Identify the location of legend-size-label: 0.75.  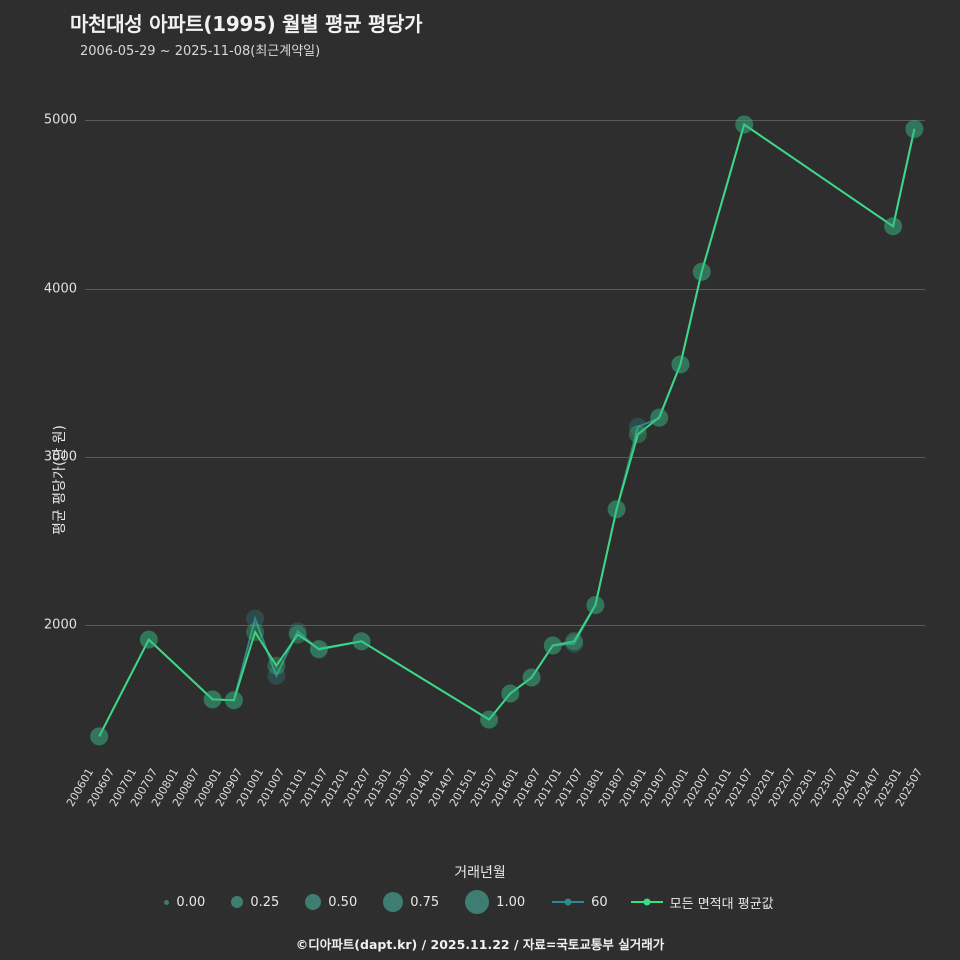
(425, 902).